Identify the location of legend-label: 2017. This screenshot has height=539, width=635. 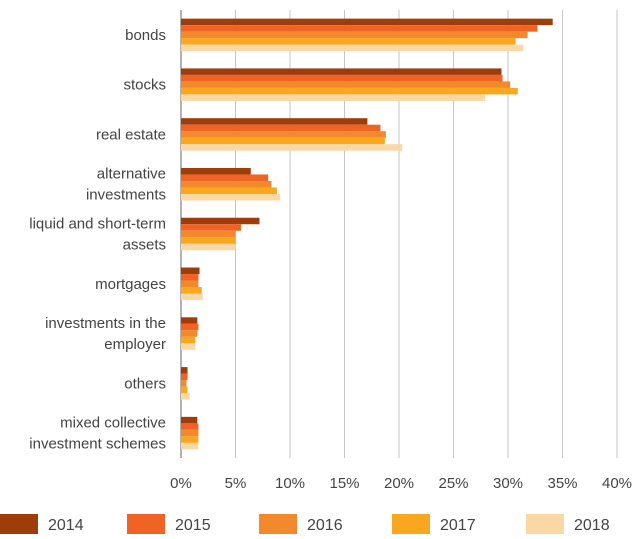
(458, 525).